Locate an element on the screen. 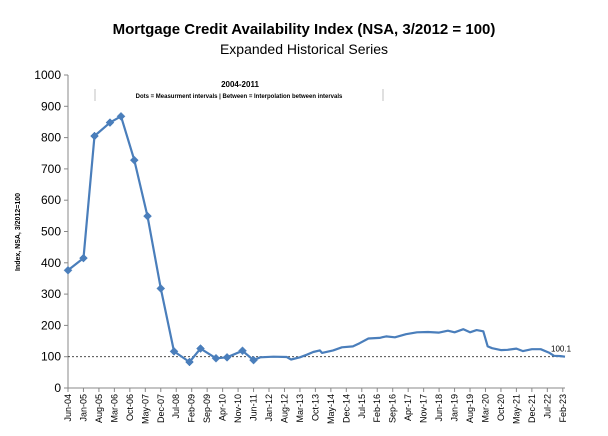 This screenshot has height=436, width=608. x-tick-label: Jul-08 is located at coordinates (176, 406).